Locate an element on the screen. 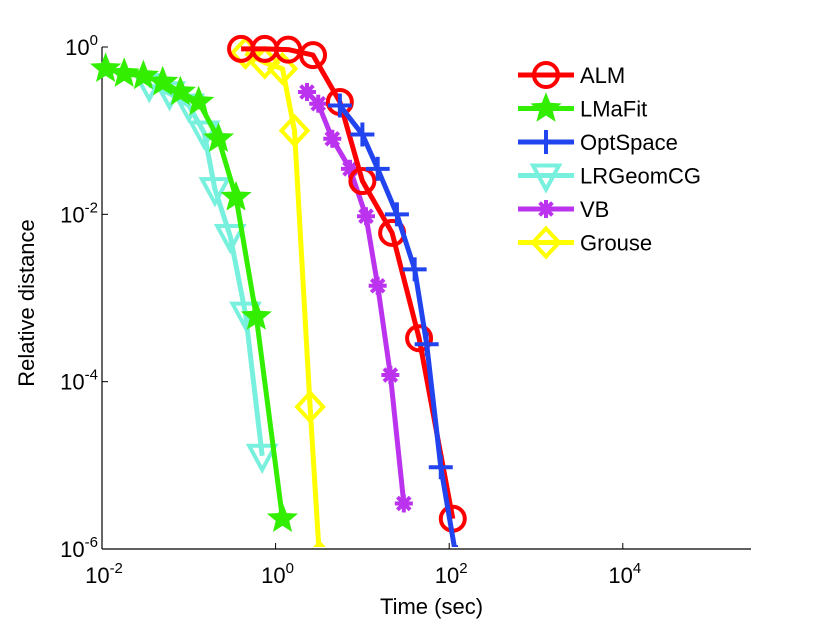  legend-item-optspace: OptSpace is located at coordinates (598, 142).